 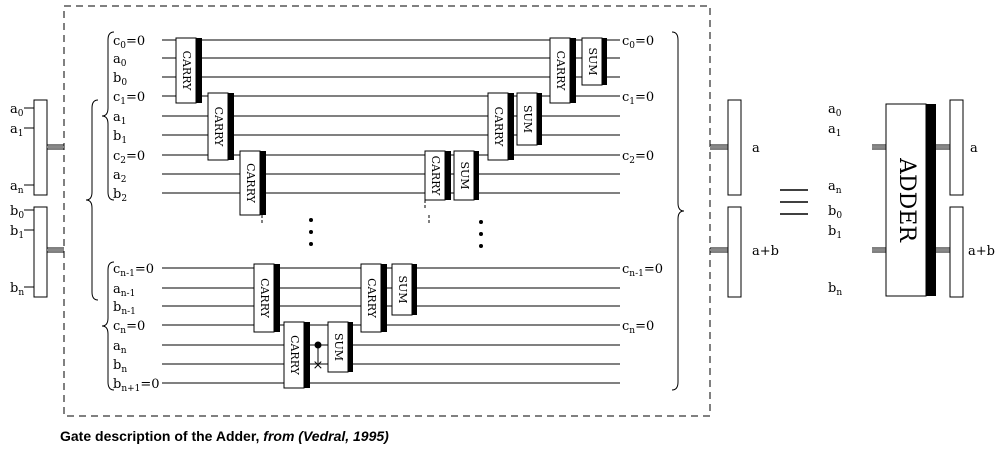 What do you see at coordinates (931, 200) in the screenshot?
I see `adder-block-bar` at bounding box center [931, 200].